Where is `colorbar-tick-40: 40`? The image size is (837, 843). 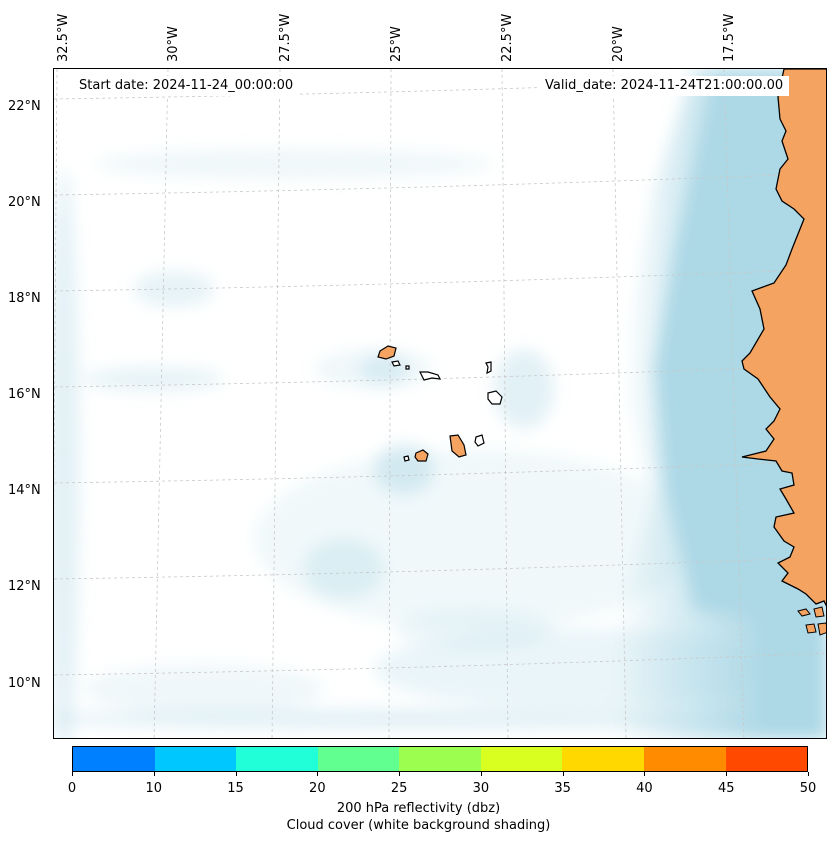 colorbar-tick-40: 40 is located at coordinates (644, 788).